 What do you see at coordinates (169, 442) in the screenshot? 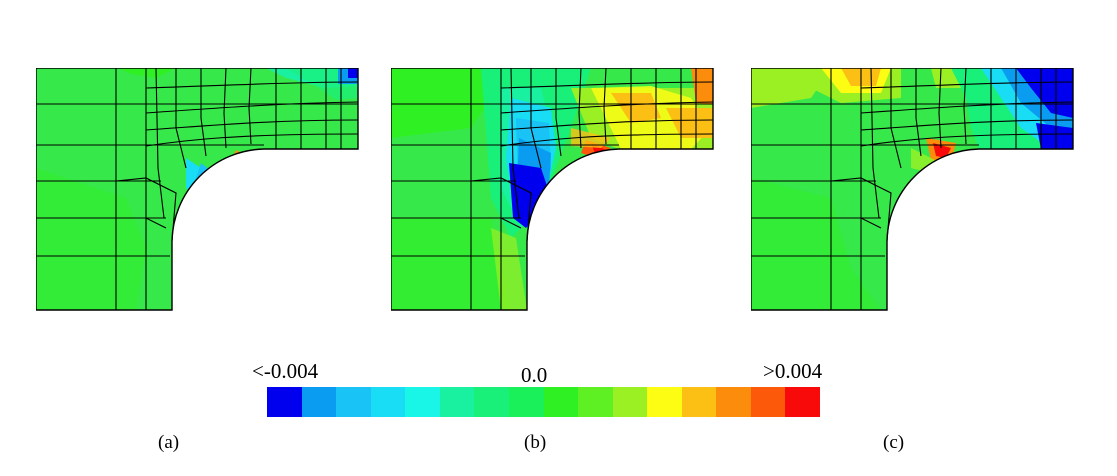
I see `panel-label-a: (a)` at bounding box center [169, 442].